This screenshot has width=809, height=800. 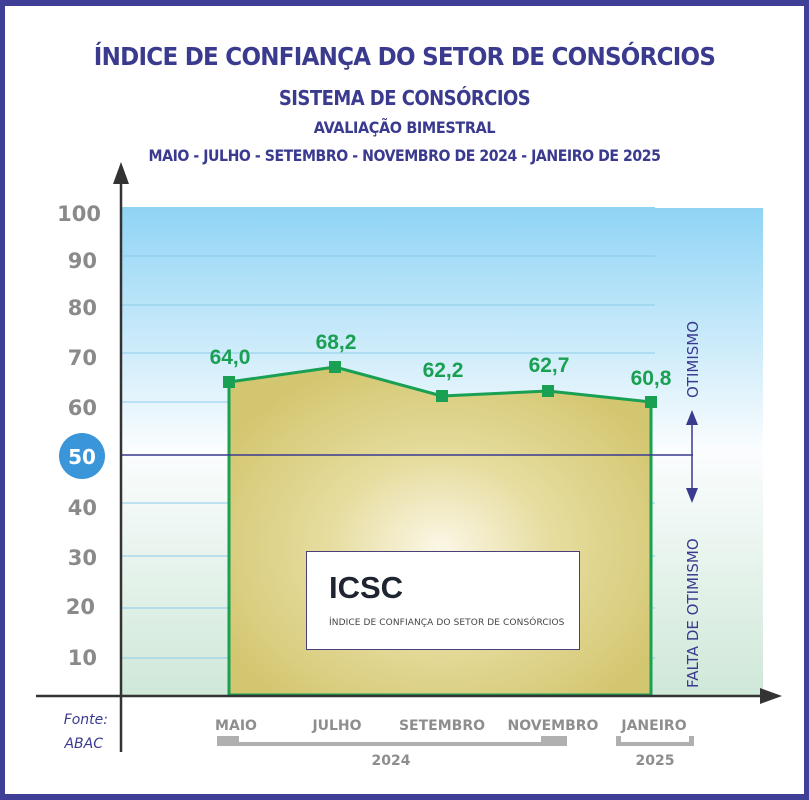 What do you see at coordinates (692, 432) in the screenshot?
I see `optimism-arrow-icon` at bounding box center [692, 432].